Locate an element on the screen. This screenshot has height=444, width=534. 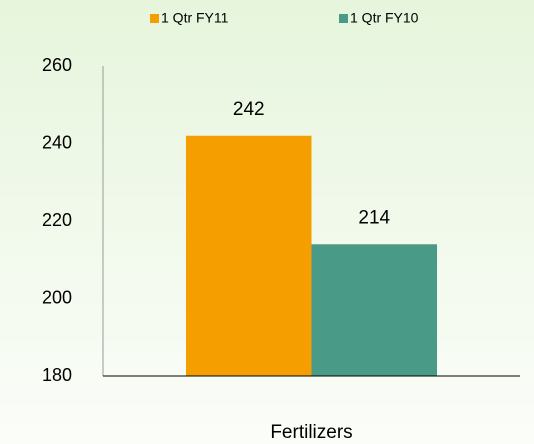
y-tick-label: 180 is located at coordinates (57, 375).